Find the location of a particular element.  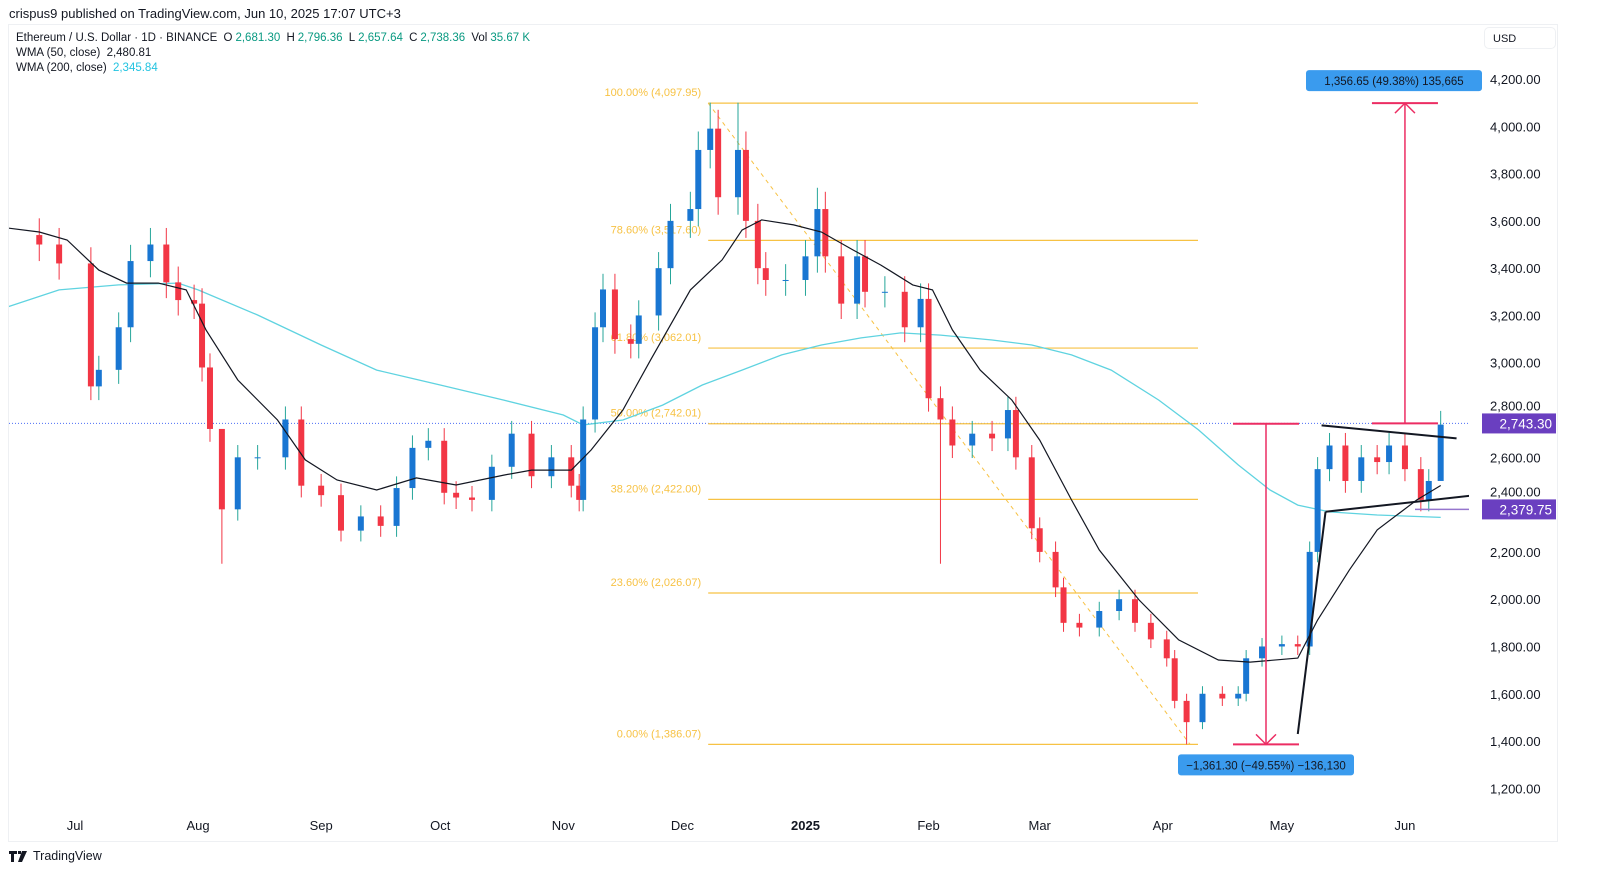

y-tick-label: 3,600.00 is located at coordinates (1515, 221).